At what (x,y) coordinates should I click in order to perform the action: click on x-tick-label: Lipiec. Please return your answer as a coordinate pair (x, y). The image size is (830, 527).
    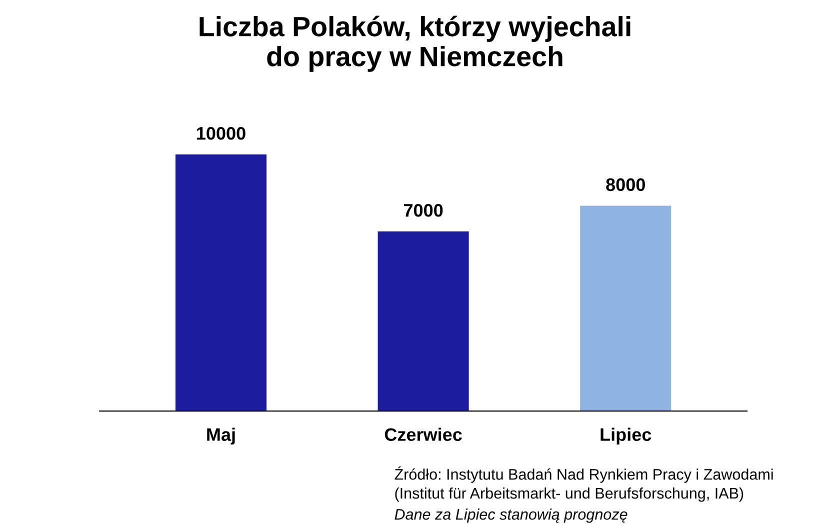
    Looking at the image, I should click on (626, 436).